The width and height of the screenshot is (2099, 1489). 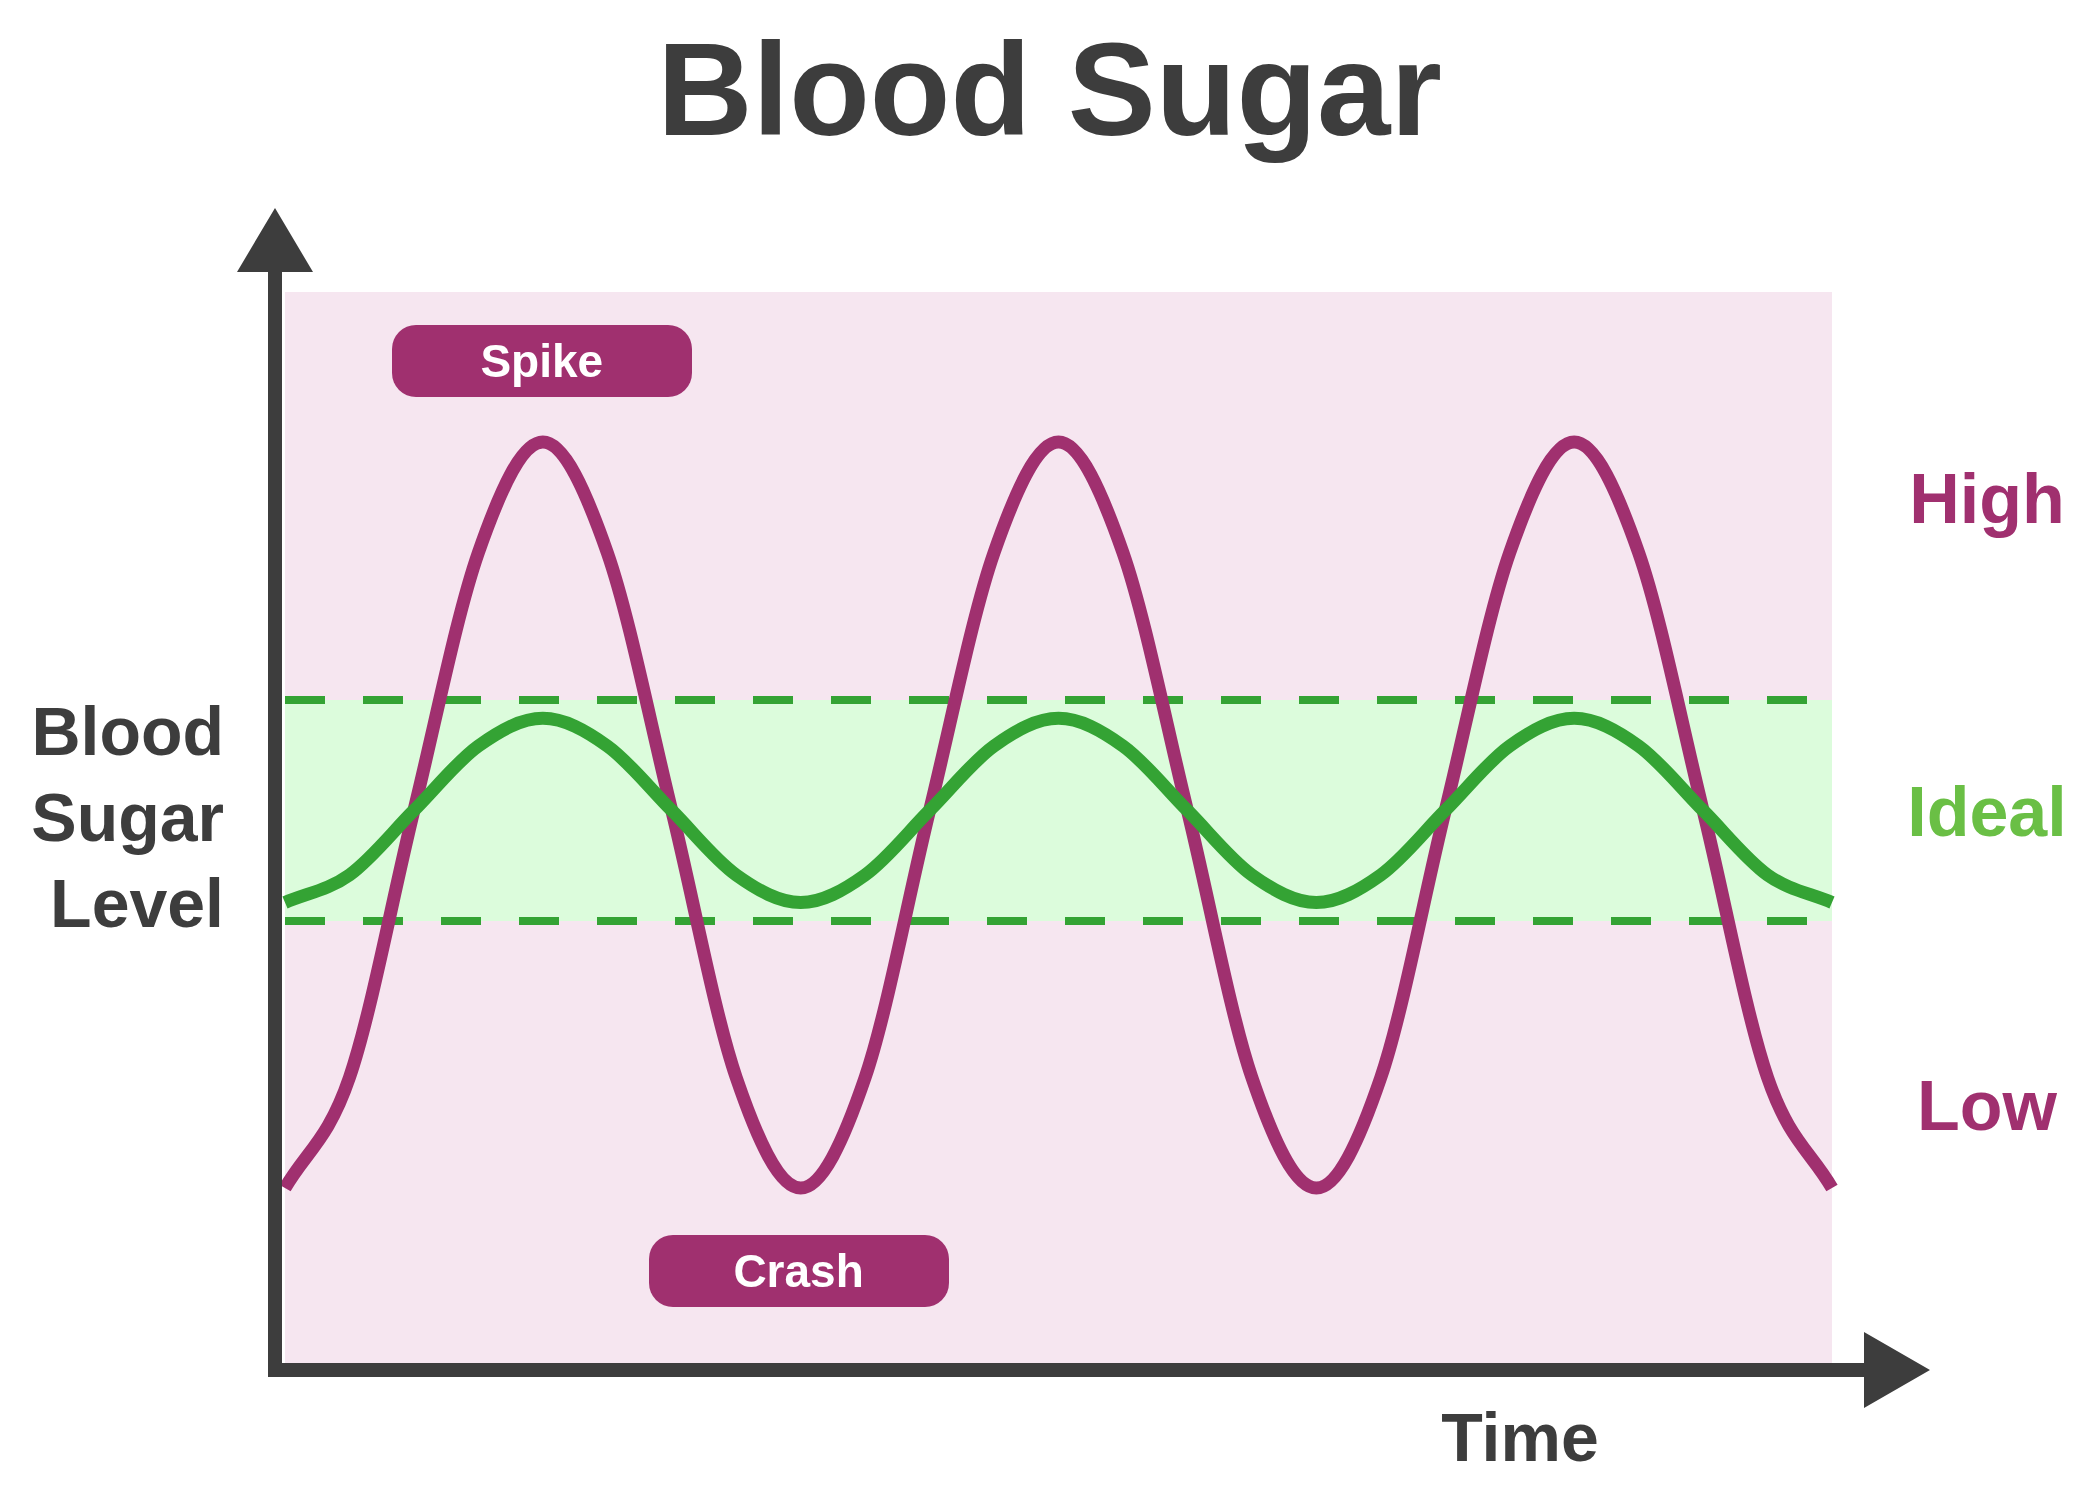 What do you see at coordinates (1987, 811) in the screenshot?
I see `text: Ideal` at bounding box center [1987, 811].